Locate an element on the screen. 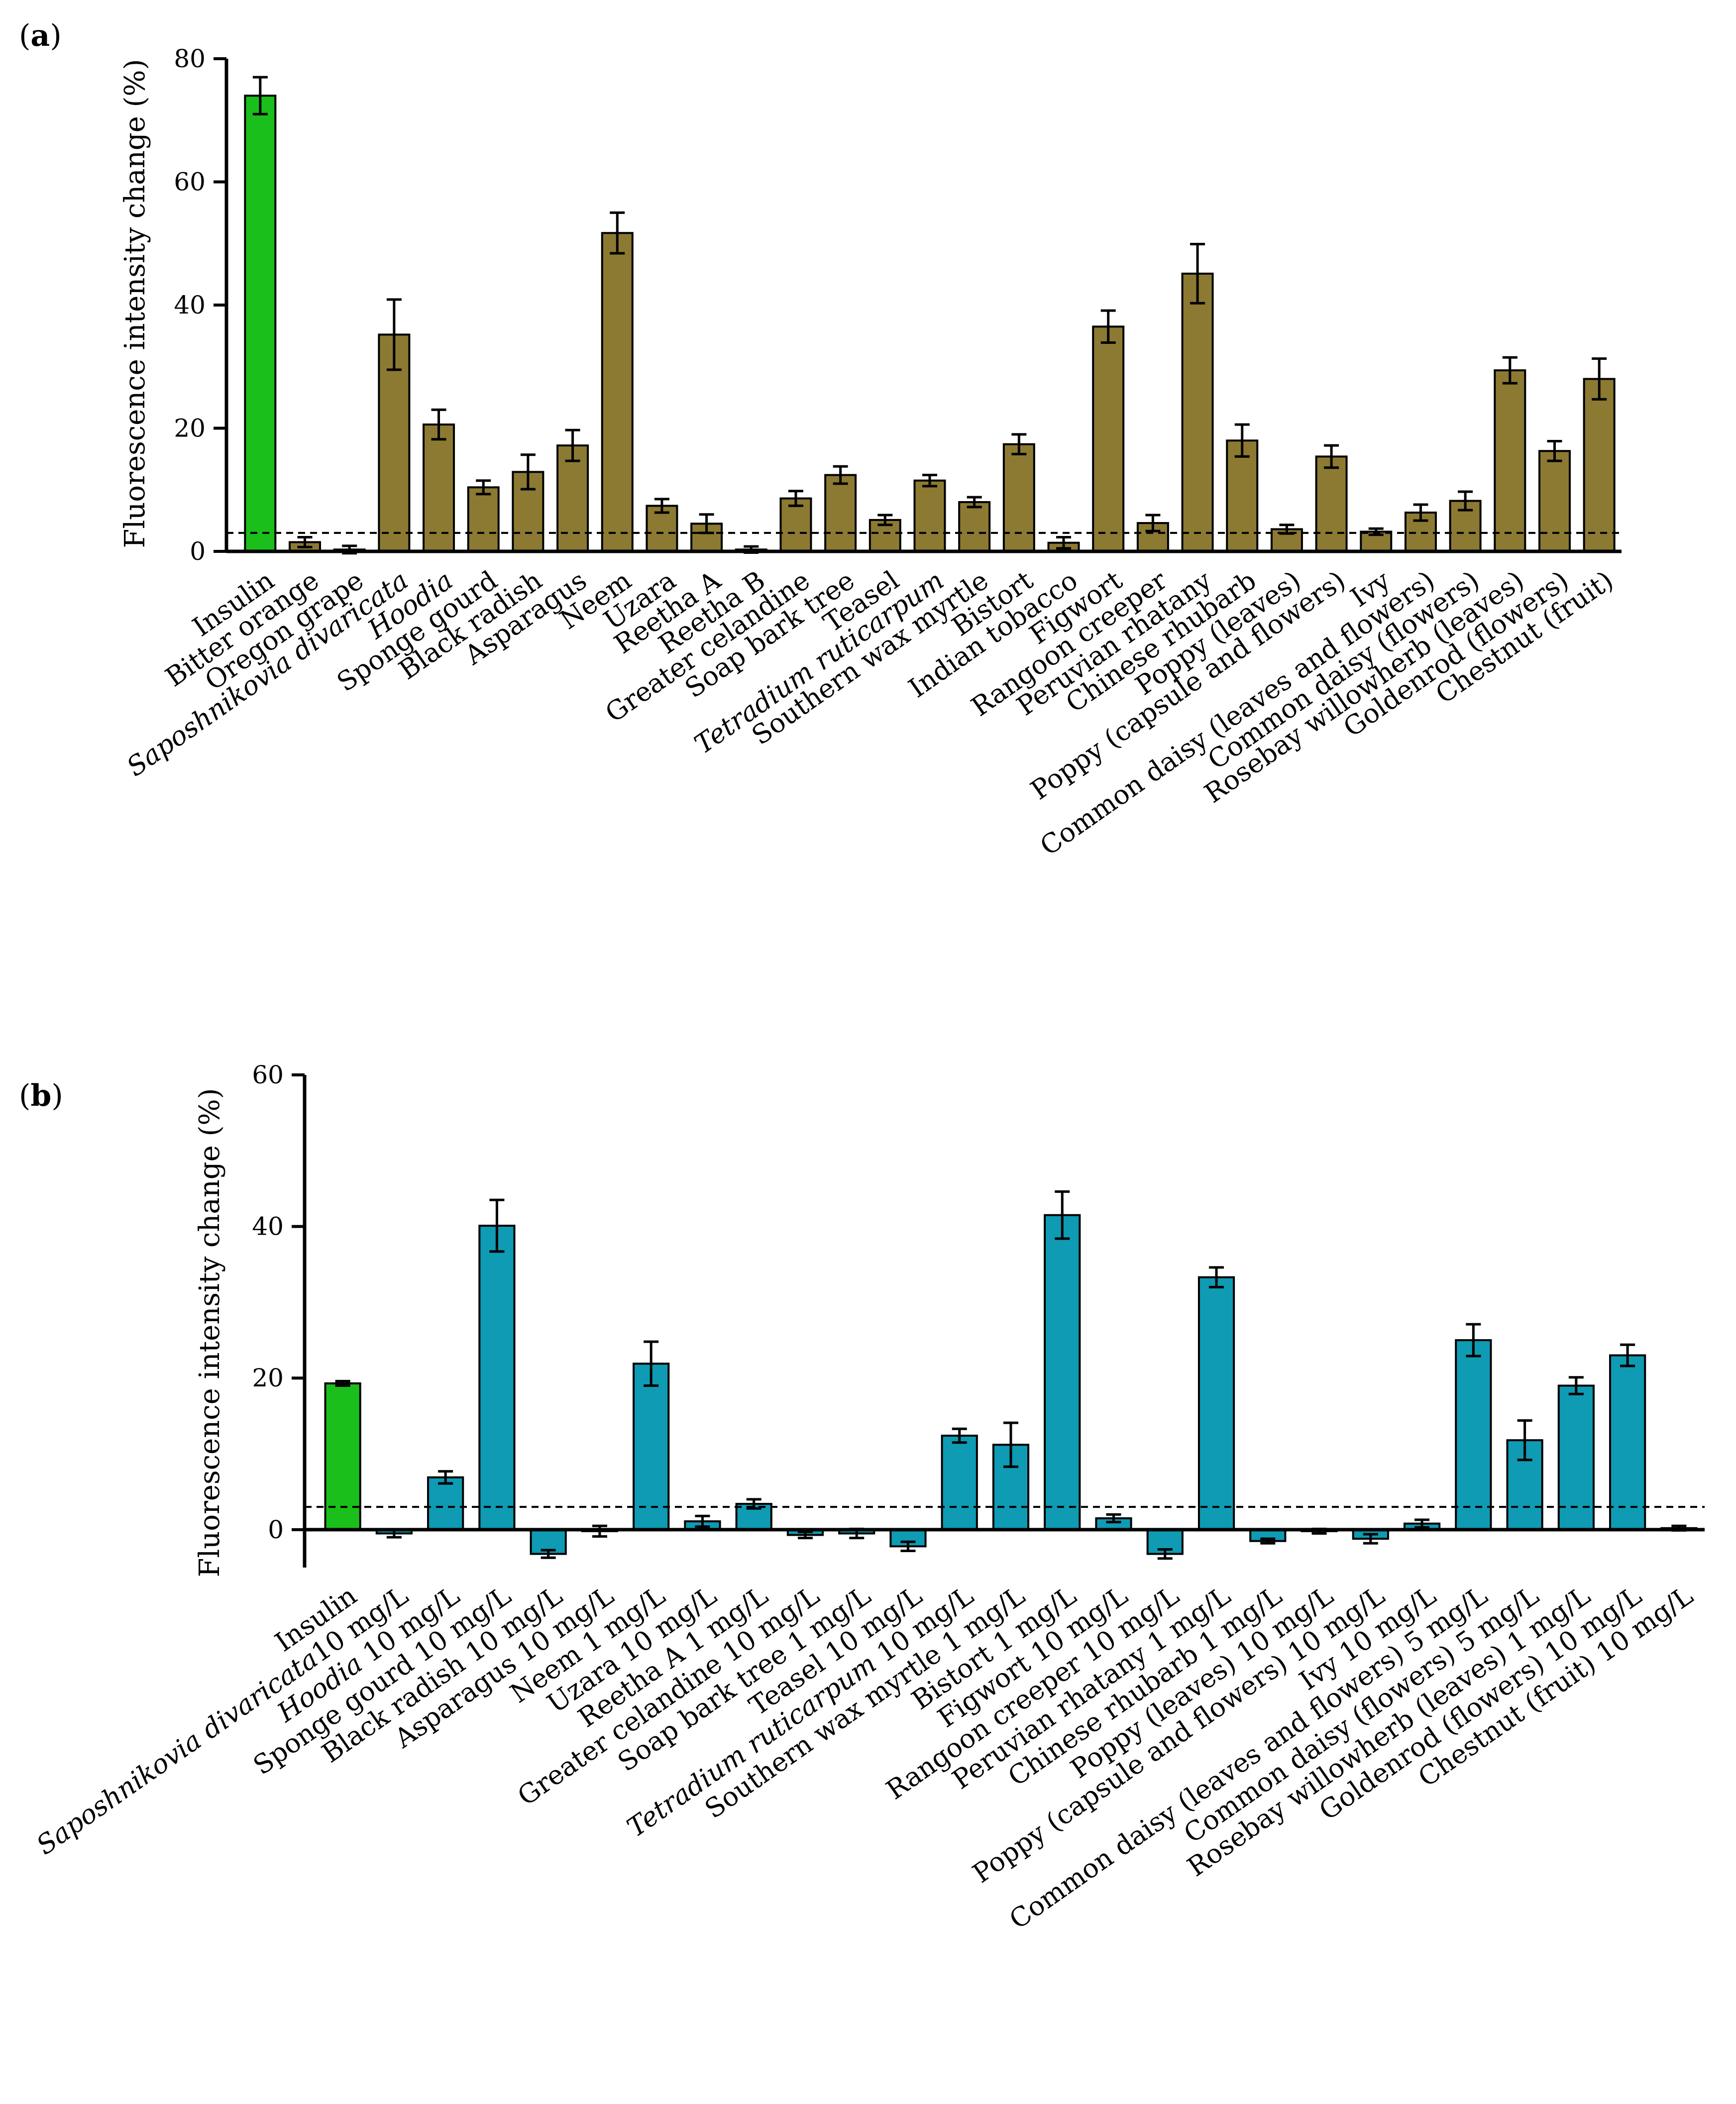  panel-letter: a is located at coordinates (40, 35).